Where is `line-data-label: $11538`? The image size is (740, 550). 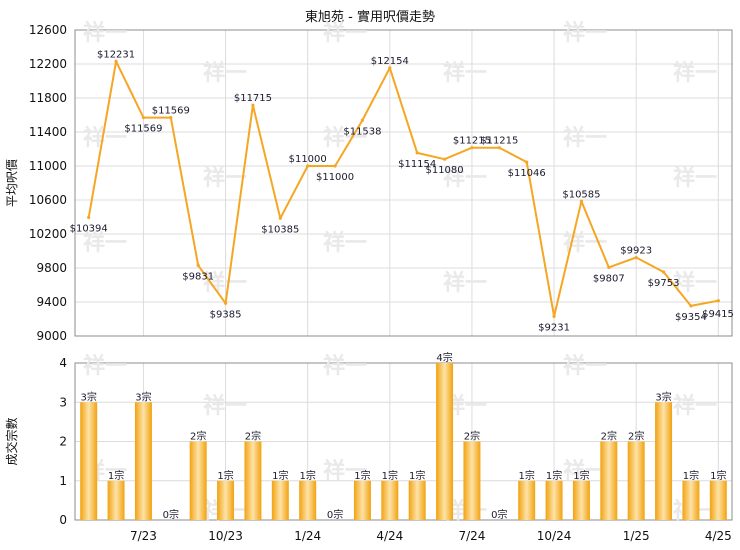 line-data-label: $11538 is located at coordinates (362, 131).